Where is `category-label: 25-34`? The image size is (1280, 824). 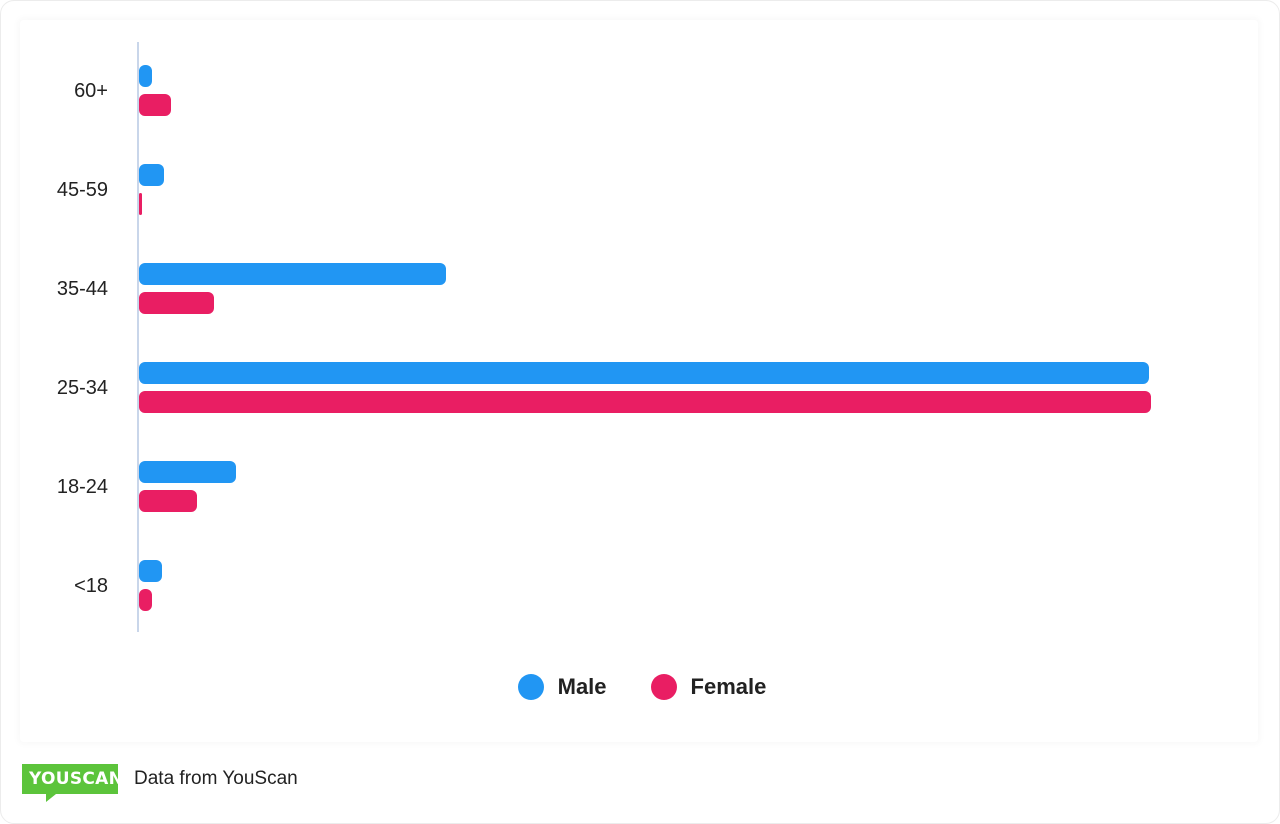
category-label: 25-34 is located at coordinates (82, 388).